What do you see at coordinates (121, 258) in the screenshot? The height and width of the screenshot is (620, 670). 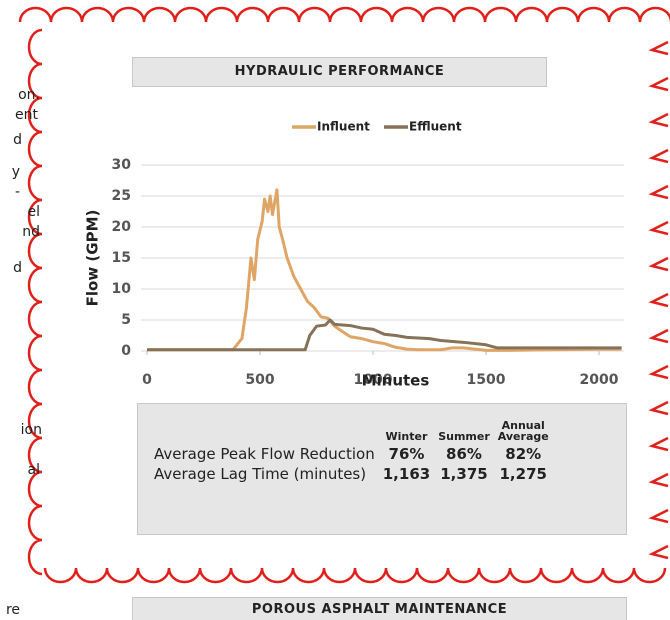 I see `y-tick-label: 15` at bounding box center [121, 258].